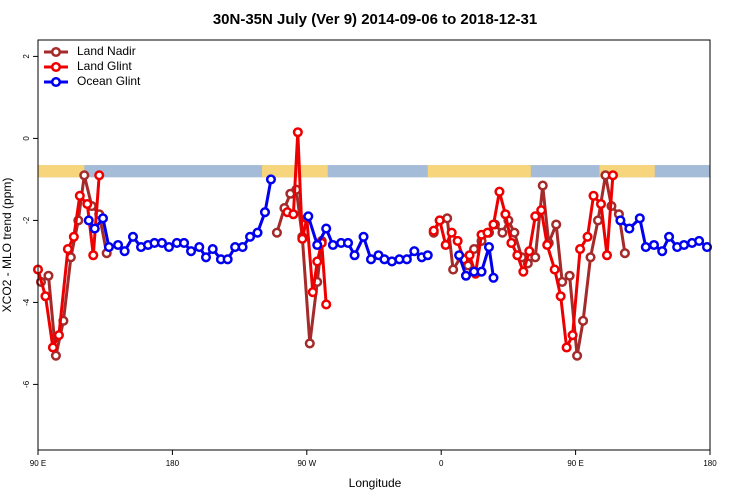  What do you see at coordinates (26, 138) in the screenshot?
I see `y-tick-label: 0` at bounding box center [26, 138].